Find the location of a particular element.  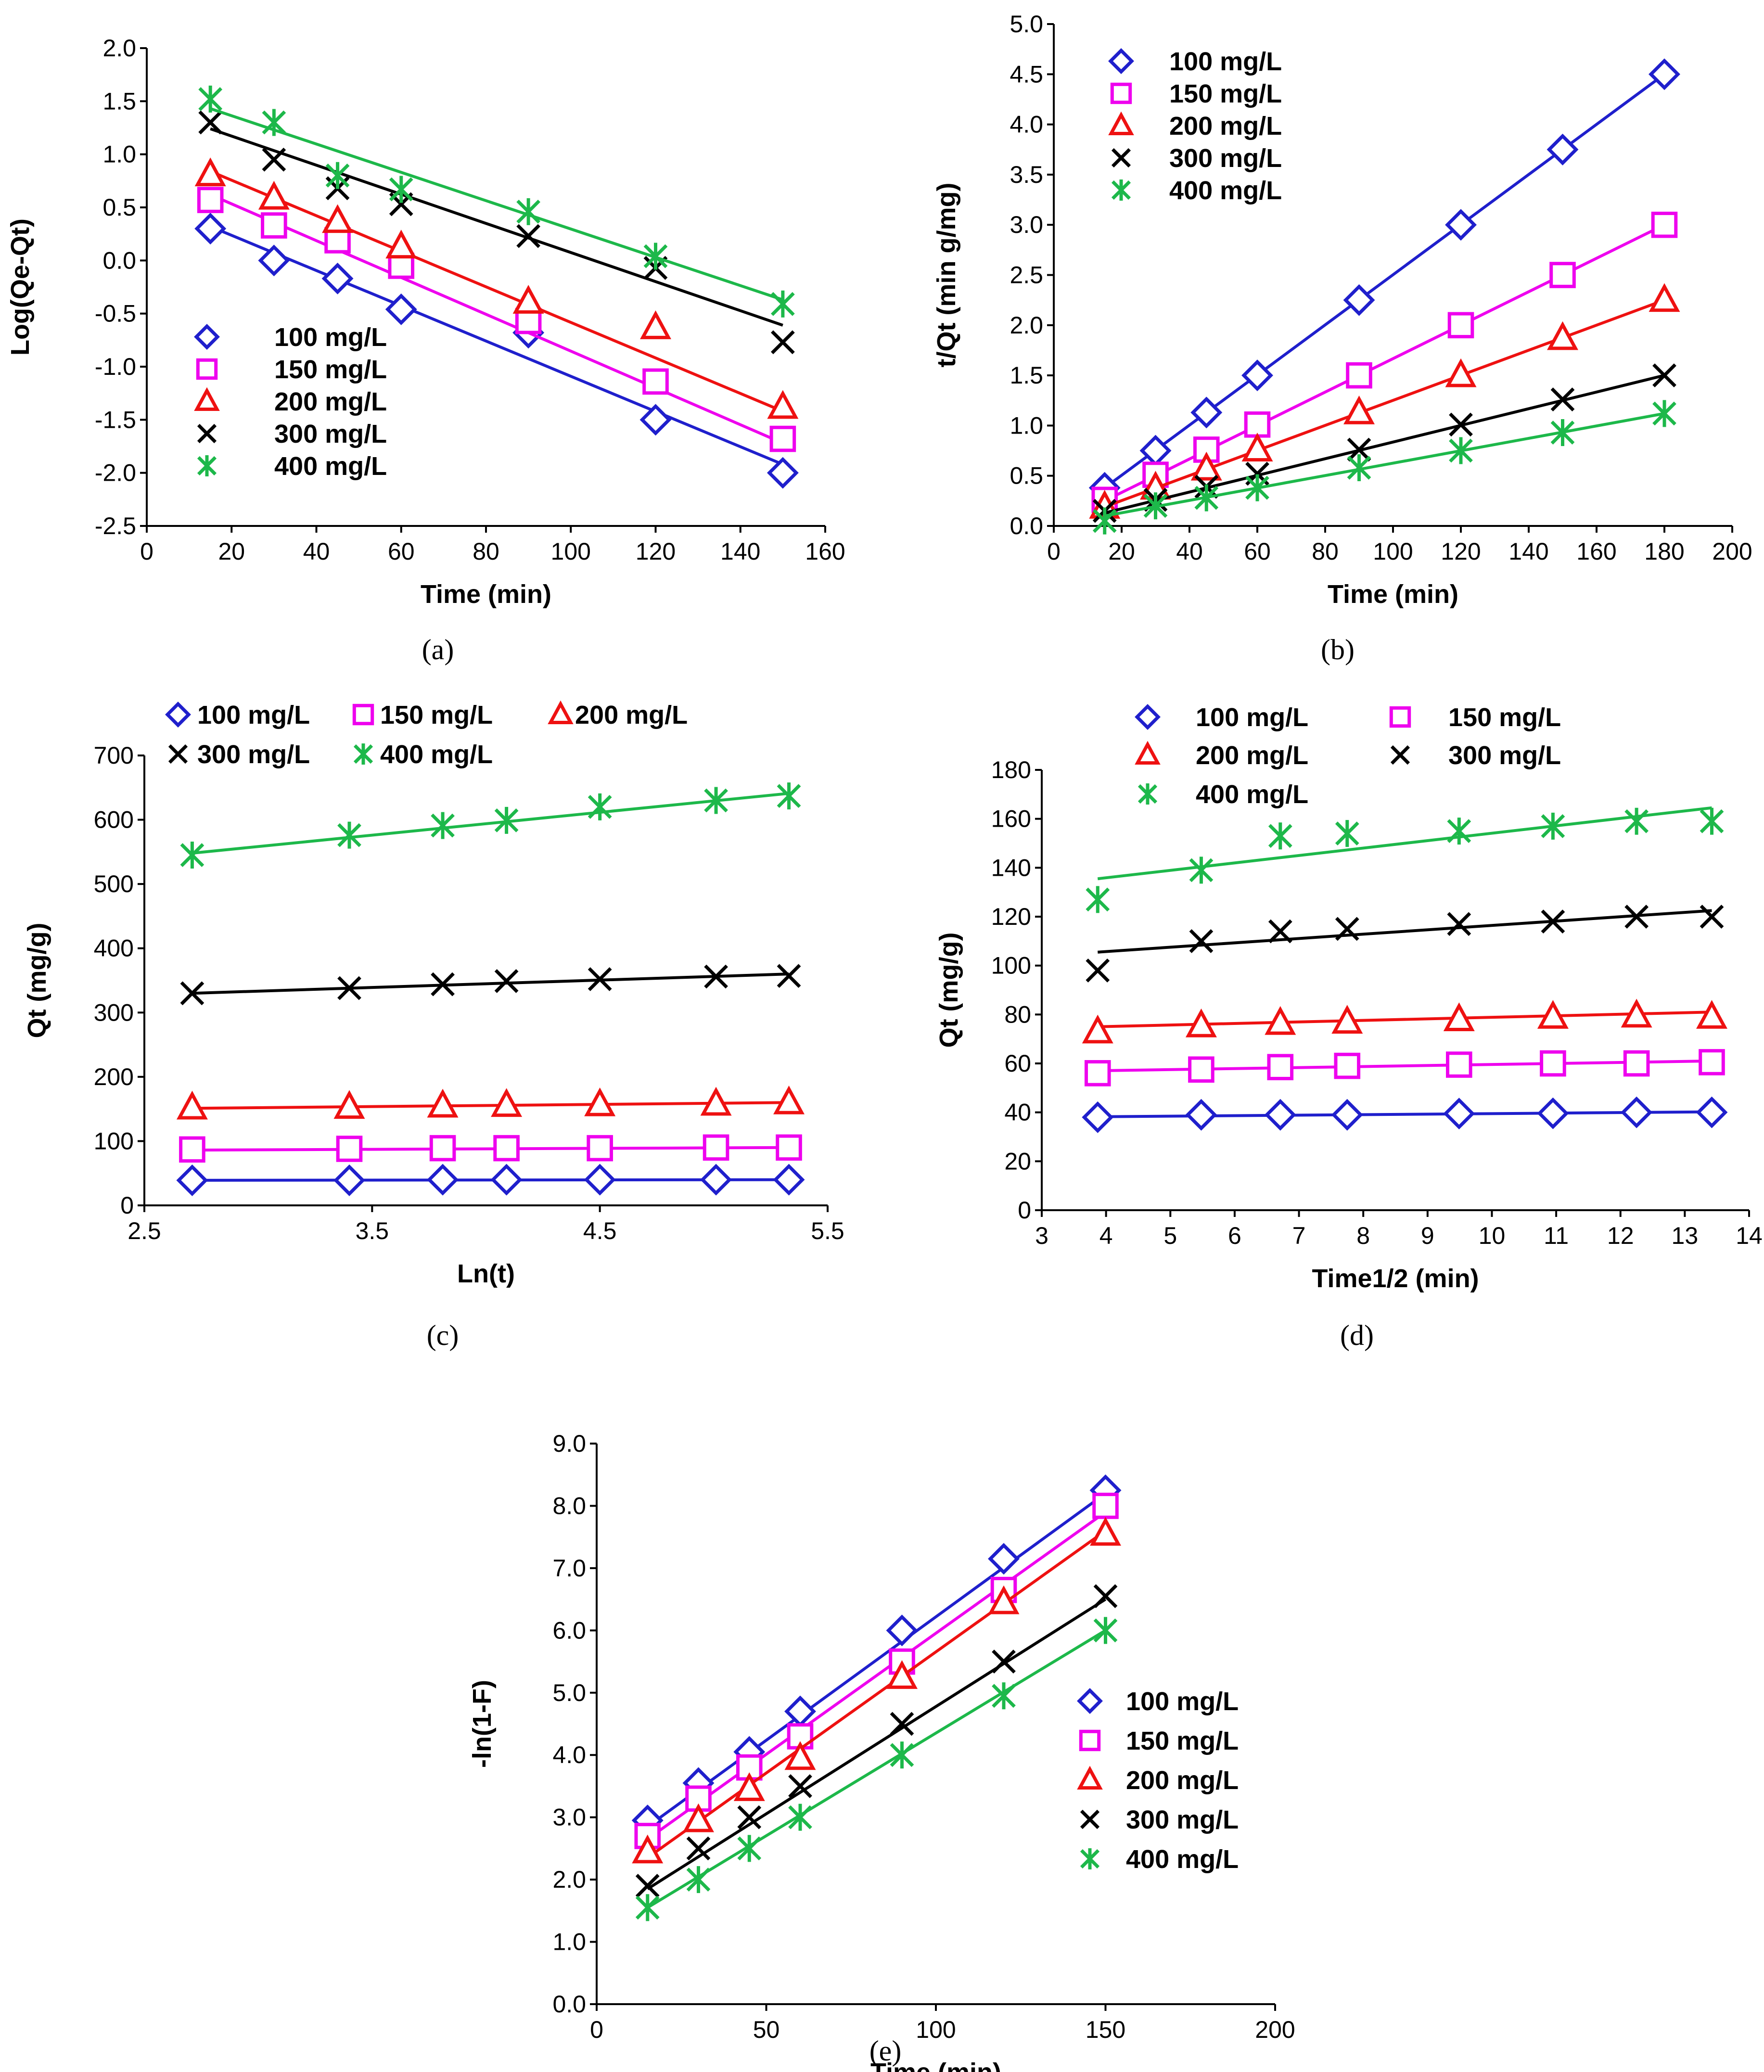

x-tick-label: 4 is located at coordinates (1106, 1235).